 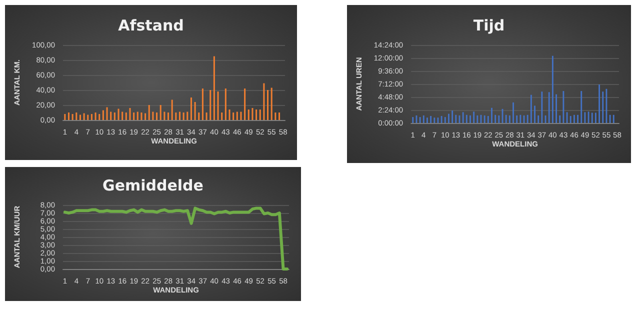 I want to click on chart-title: Afstand, so click(x=151, y=25).